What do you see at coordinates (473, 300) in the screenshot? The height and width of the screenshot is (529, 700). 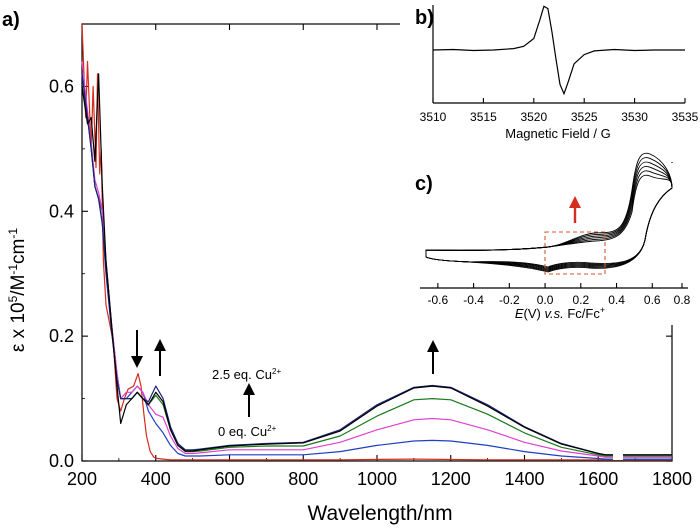 I see `panel-c-x-tick-label: -0.4` at bounding box center [473, 300].